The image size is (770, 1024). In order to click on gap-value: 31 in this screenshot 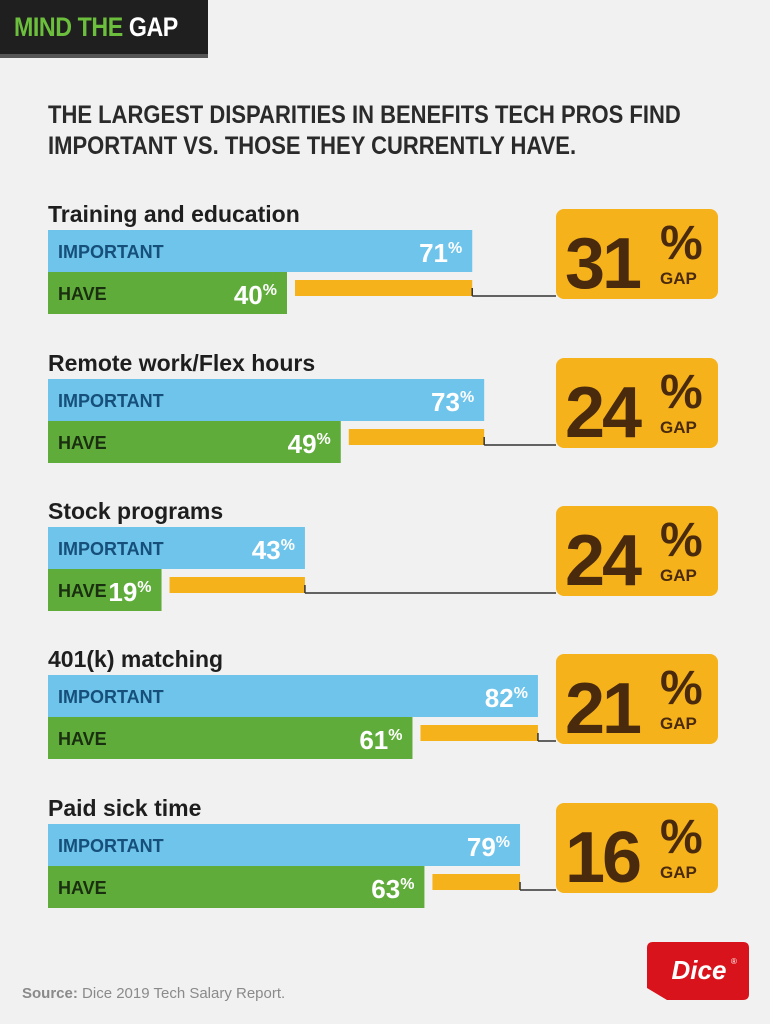, I will do `click(603, 264)`.